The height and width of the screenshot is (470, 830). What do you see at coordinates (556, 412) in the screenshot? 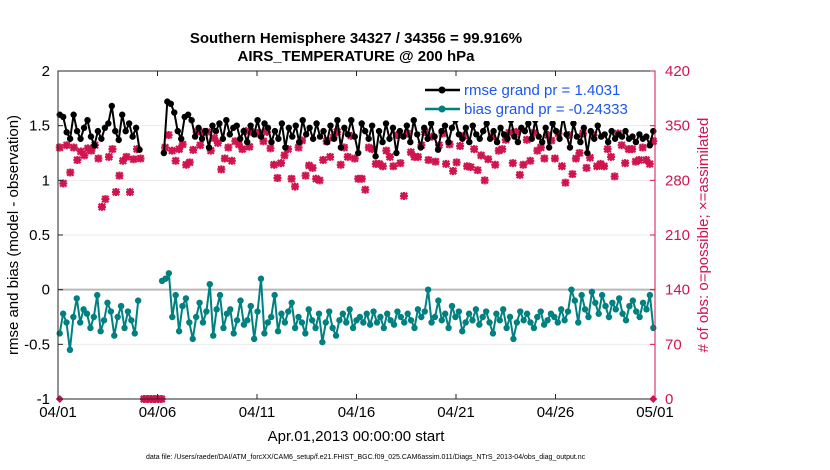
I see `x-tick-label: 04/26` at bounding box center [556, 412].